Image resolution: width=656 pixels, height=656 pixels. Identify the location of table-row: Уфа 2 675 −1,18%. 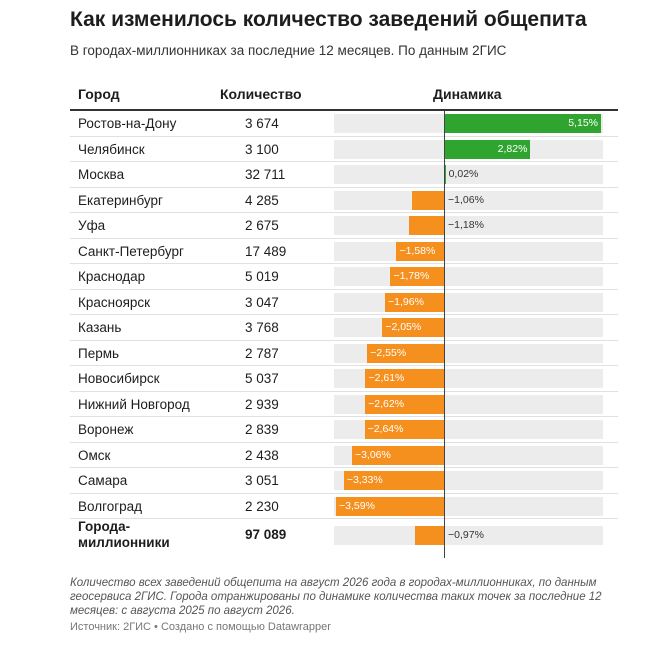
(344, 226).